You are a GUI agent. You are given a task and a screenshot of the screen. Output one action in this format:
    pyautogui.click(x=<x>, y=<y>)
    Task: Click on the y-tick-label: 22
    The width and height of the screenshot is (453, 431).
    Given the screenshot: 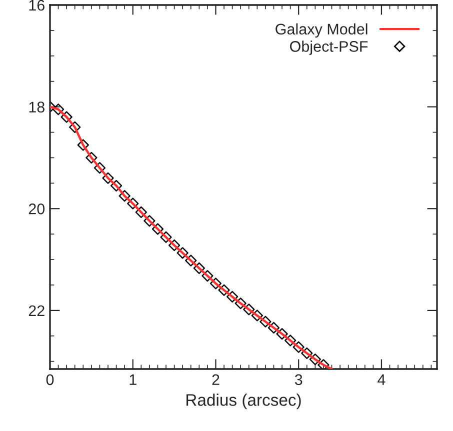 What is the action you would take?
    pyautogui.click(x=36, y=310)
    